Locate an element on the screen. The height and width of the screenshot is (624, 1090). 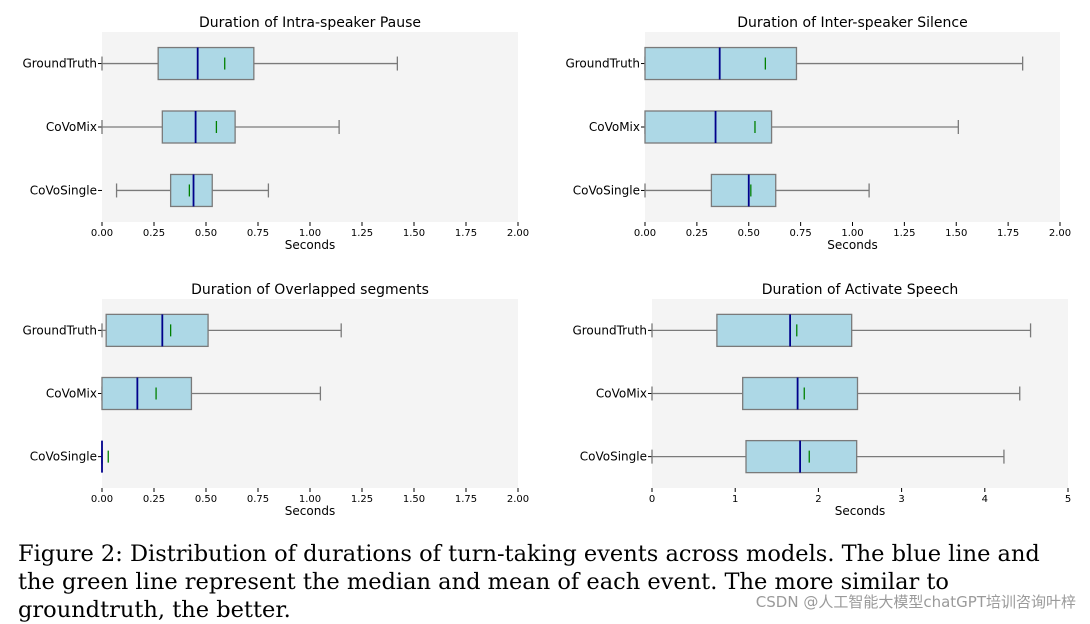
chart-title: Duration of Inter-speaker Silence is located at coordinates (852, 23).